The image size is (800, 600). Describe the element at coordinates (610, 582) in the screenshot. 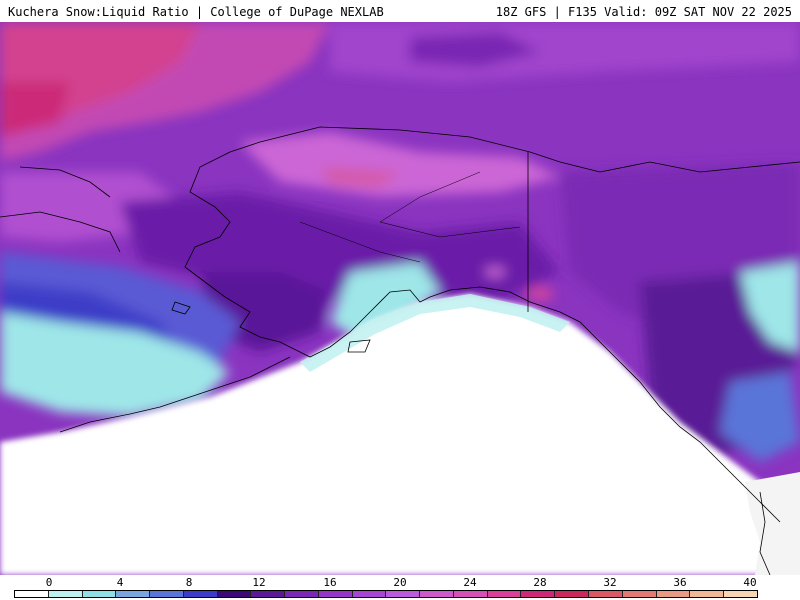

I see `colorbar-tick: 32` at that location.